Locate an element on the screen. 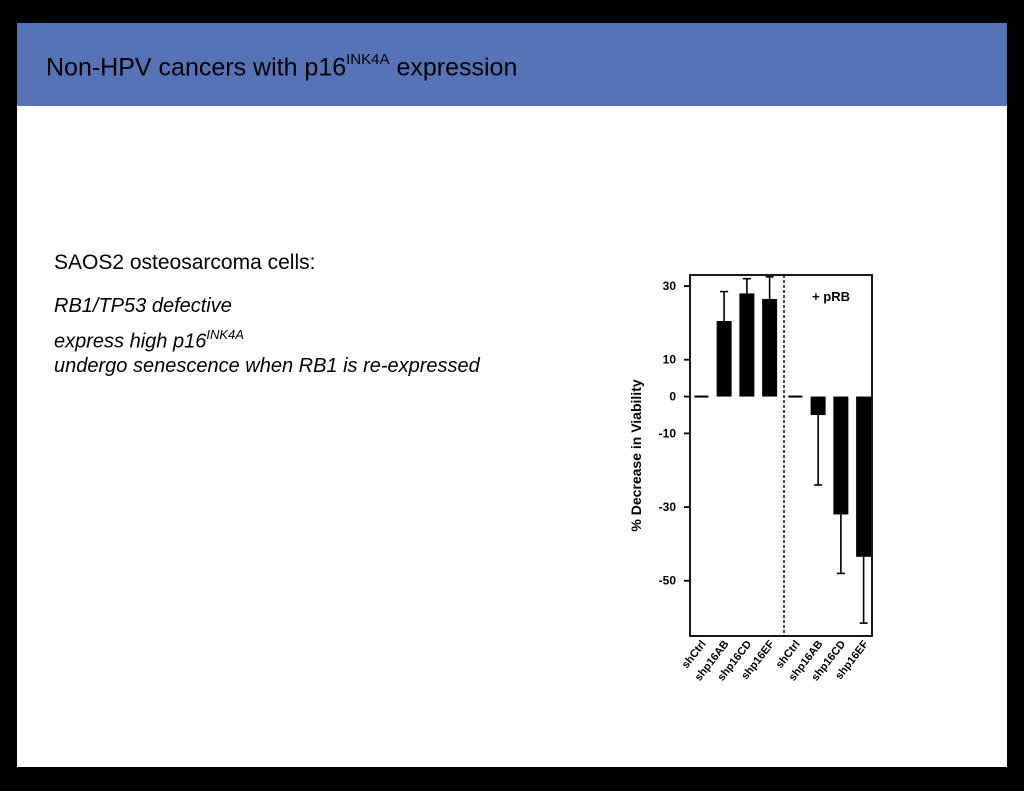 This screenshot has height=791, width=1024. bullet-item: express high p16INK4A is located at coordinates (267, 337).